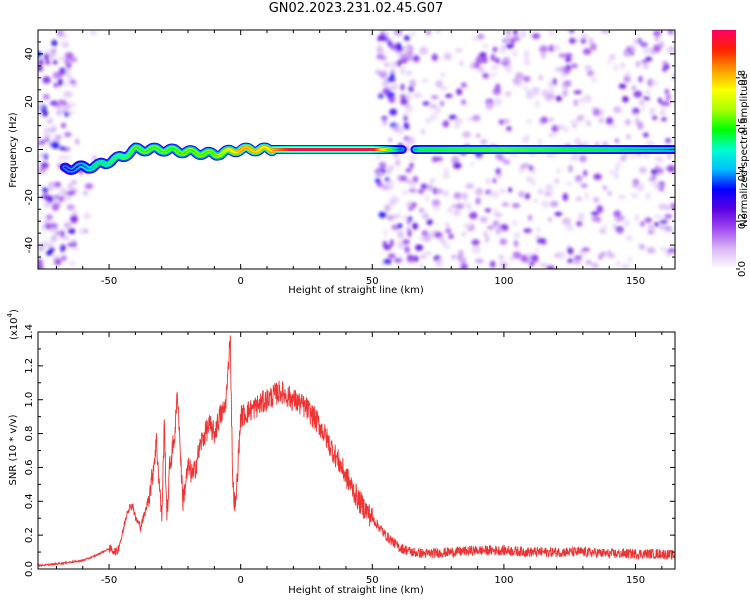  What do you see at coordinates (29, 101) in the screenshot?
I see `y-tick-label: 20` at bounding box center [29, 101].